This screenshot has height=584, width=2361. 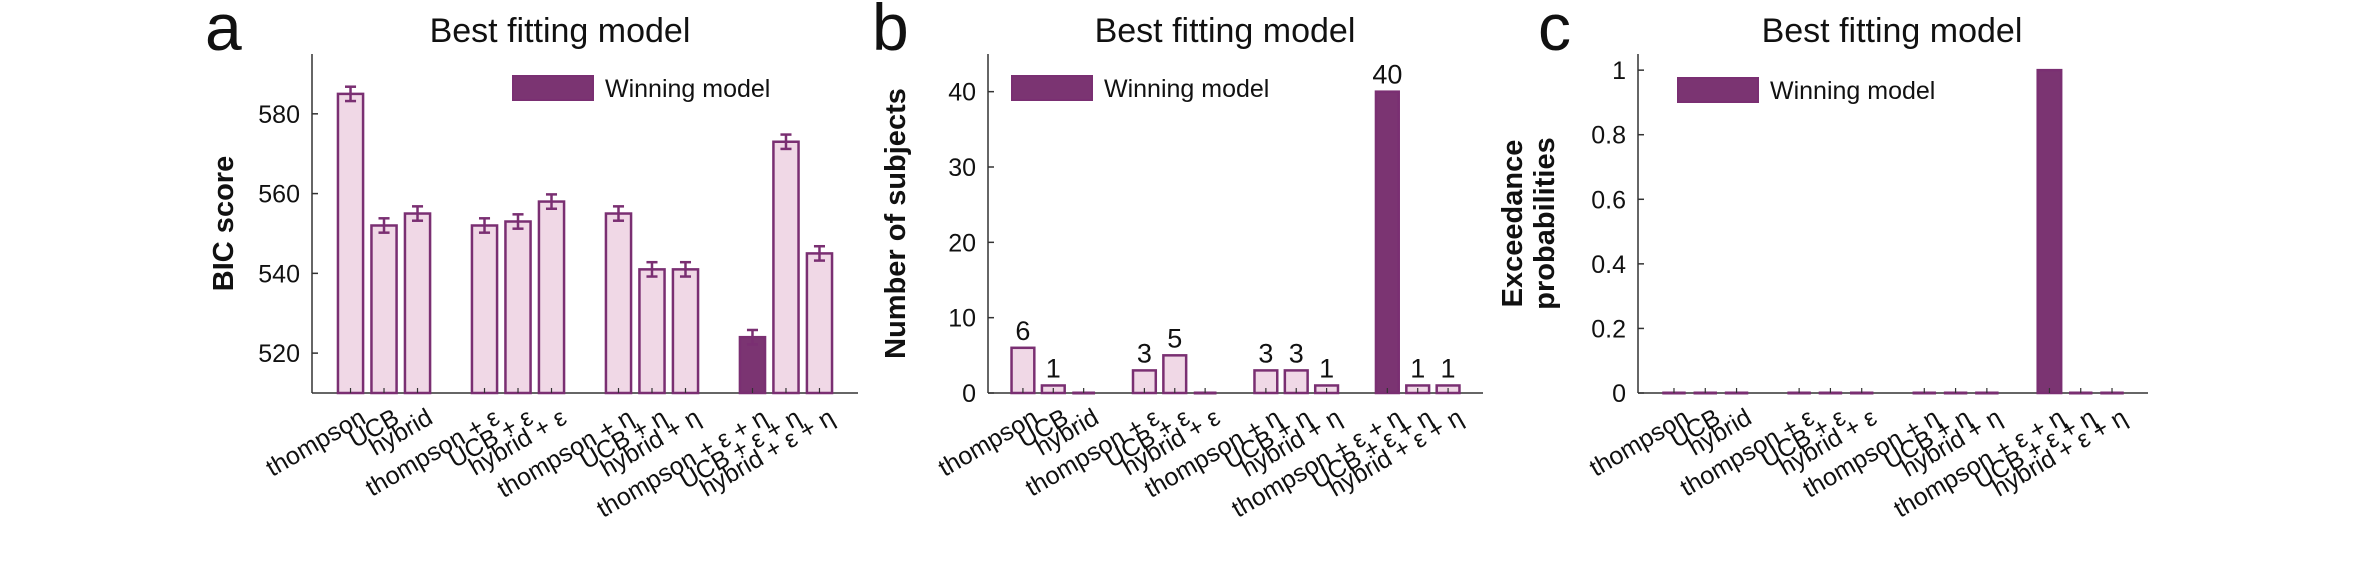 What do you see at coordinates (962, 319) in the screenshot?
I see `y-tick-label: 10` at bounding box center [962, 319].